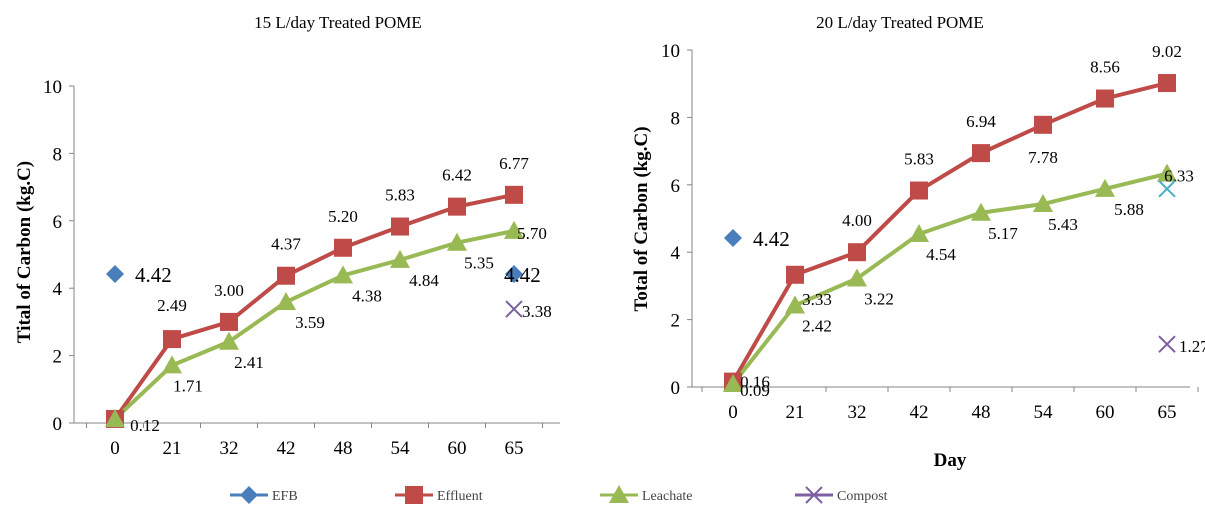  Describe the element at coordinates (460, 496) in the screenshot. I see `legend-label-effluent: Effluent` at that location.